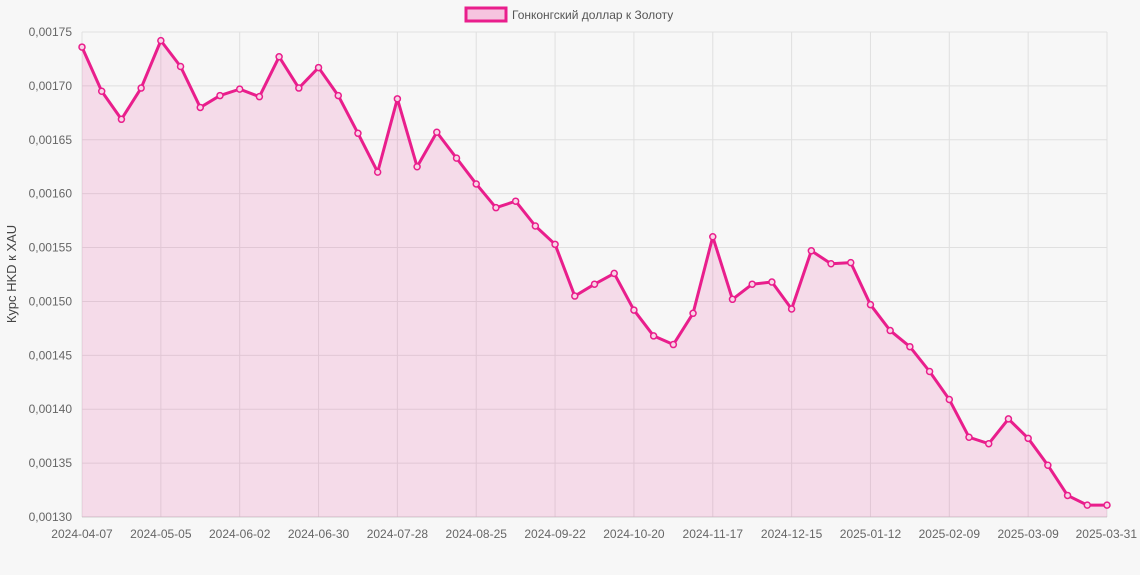 The height and width of the screenshot is (575, 1140). What do you see at coordinates (161, 534) in the screenshot?
I see `x-tick-label: 2024-05-05` at bounding box center [161, 534].